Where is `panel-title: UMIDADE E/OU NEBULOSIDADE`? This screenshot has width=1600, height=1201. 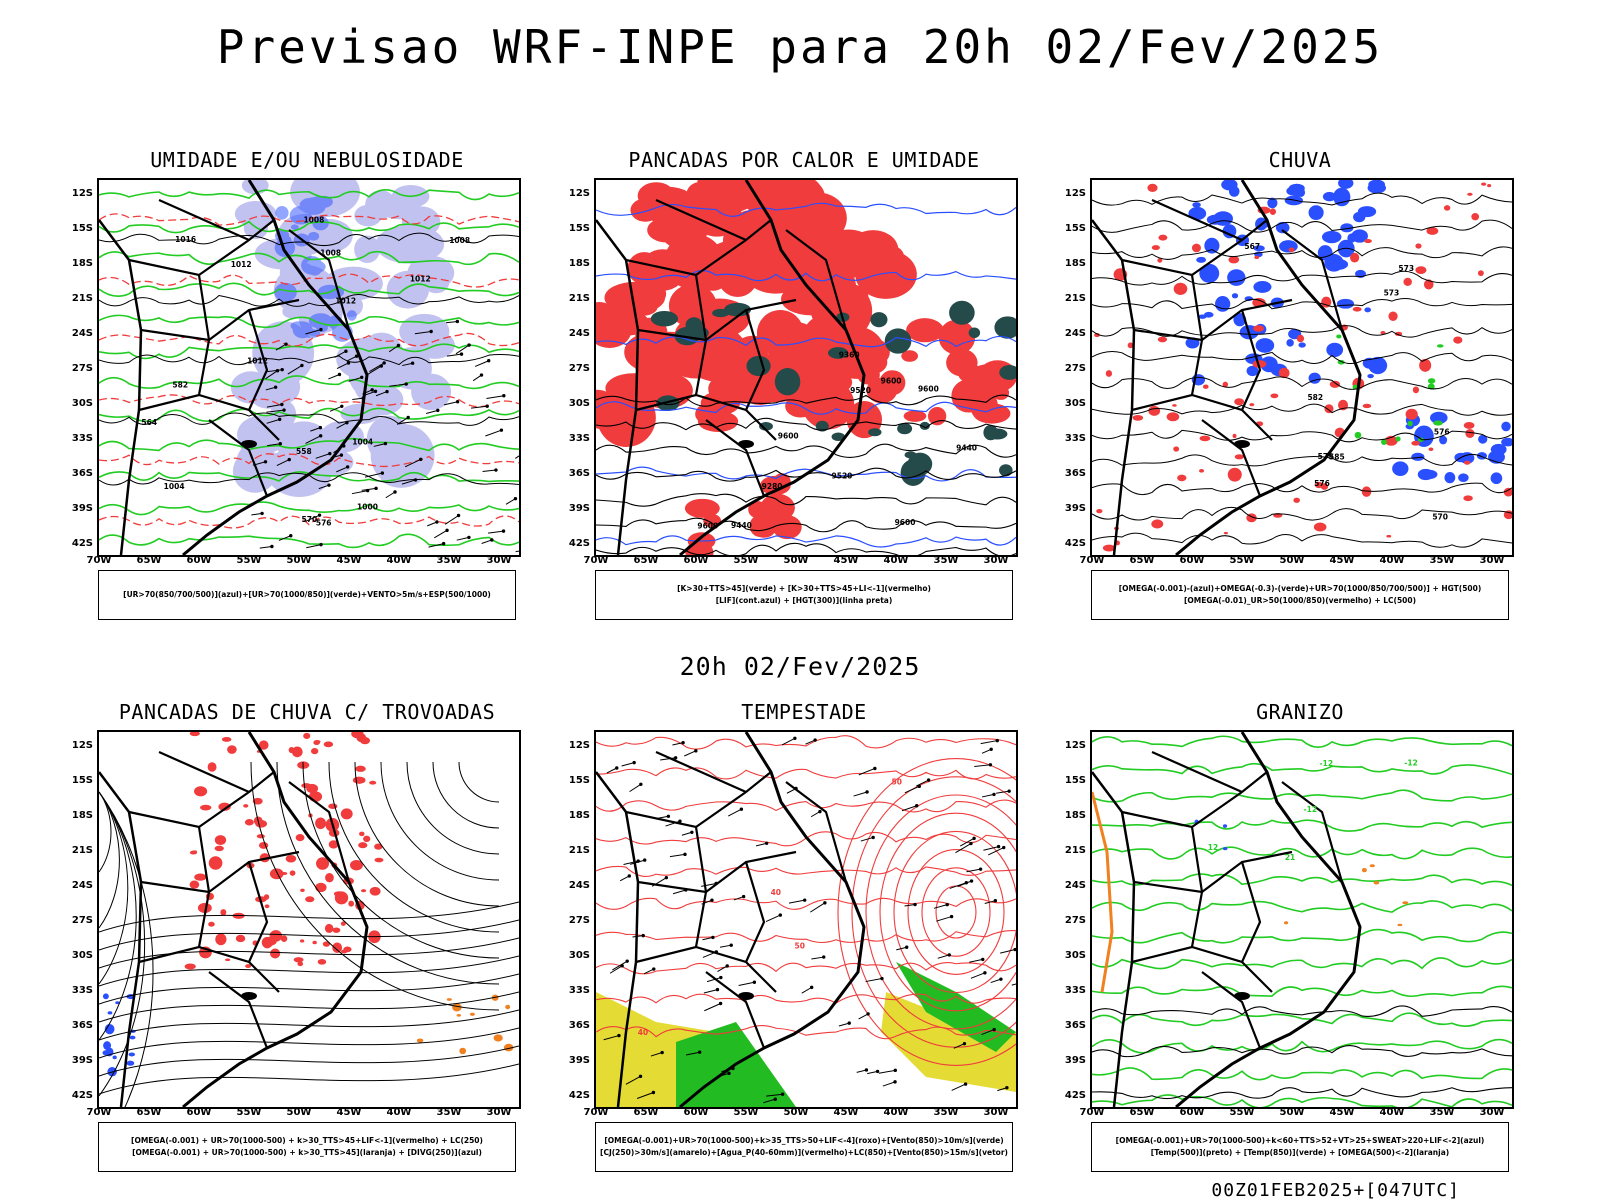
panel-title: UMIDADE E/OU NEBULOSIDADE is located at coordinates (307, 160).